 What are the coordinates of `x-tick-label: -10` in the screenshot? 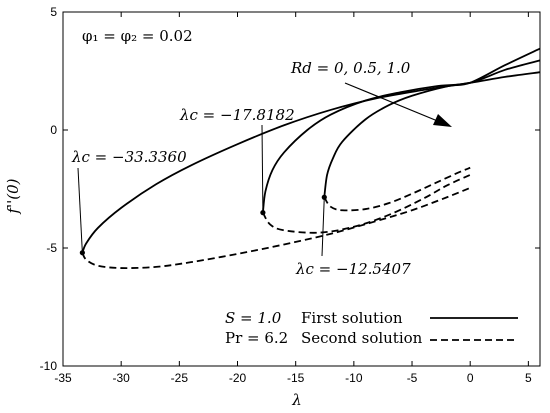 It's located at (354, 378).